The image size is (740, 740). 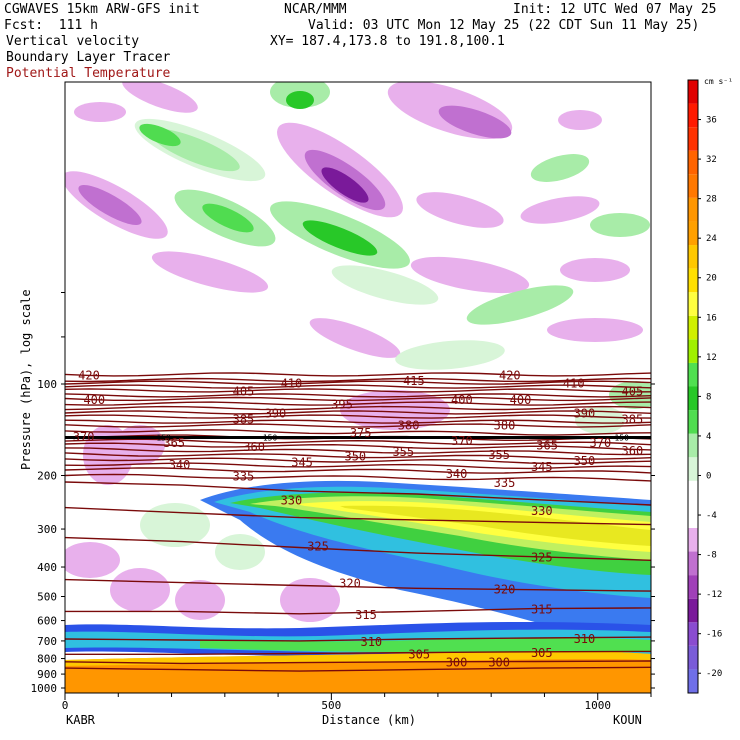 I want to click on colorbar-tick-label: 20, so click(x=711, y=279).